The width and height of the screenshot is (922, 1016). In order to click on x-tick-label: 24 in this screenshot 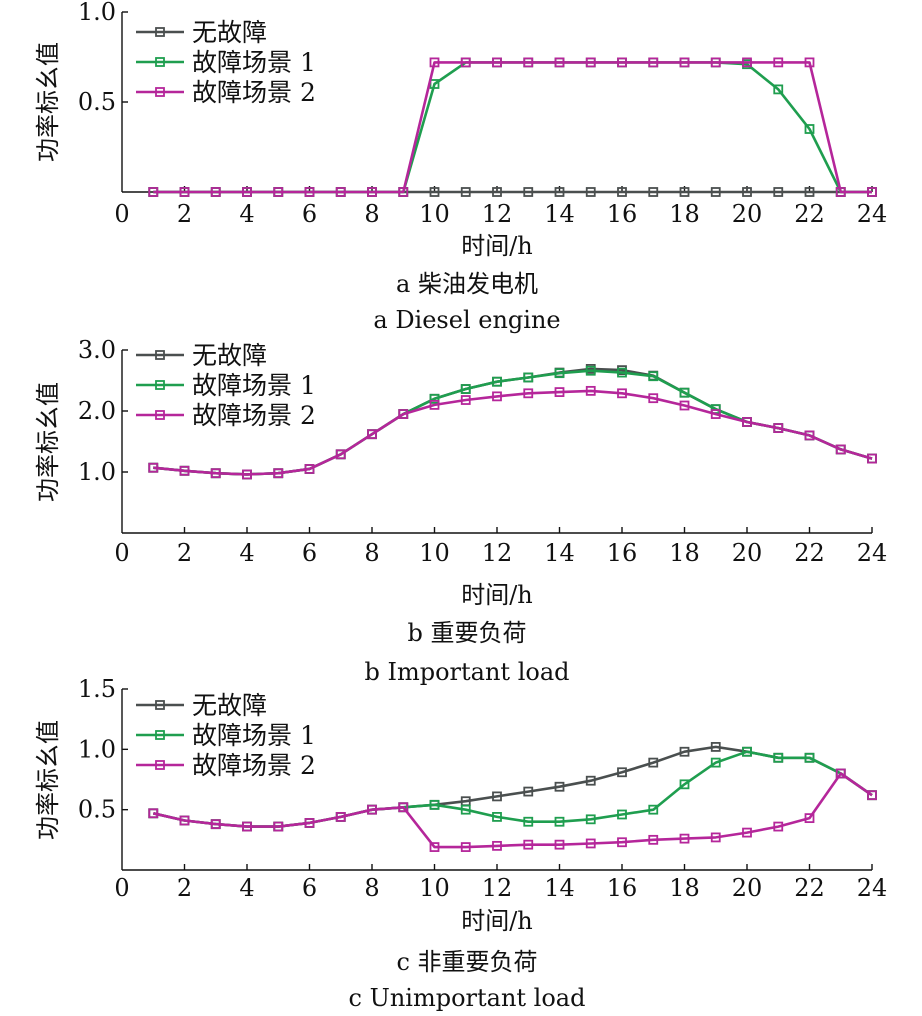, I will do `click(872, 214)`.